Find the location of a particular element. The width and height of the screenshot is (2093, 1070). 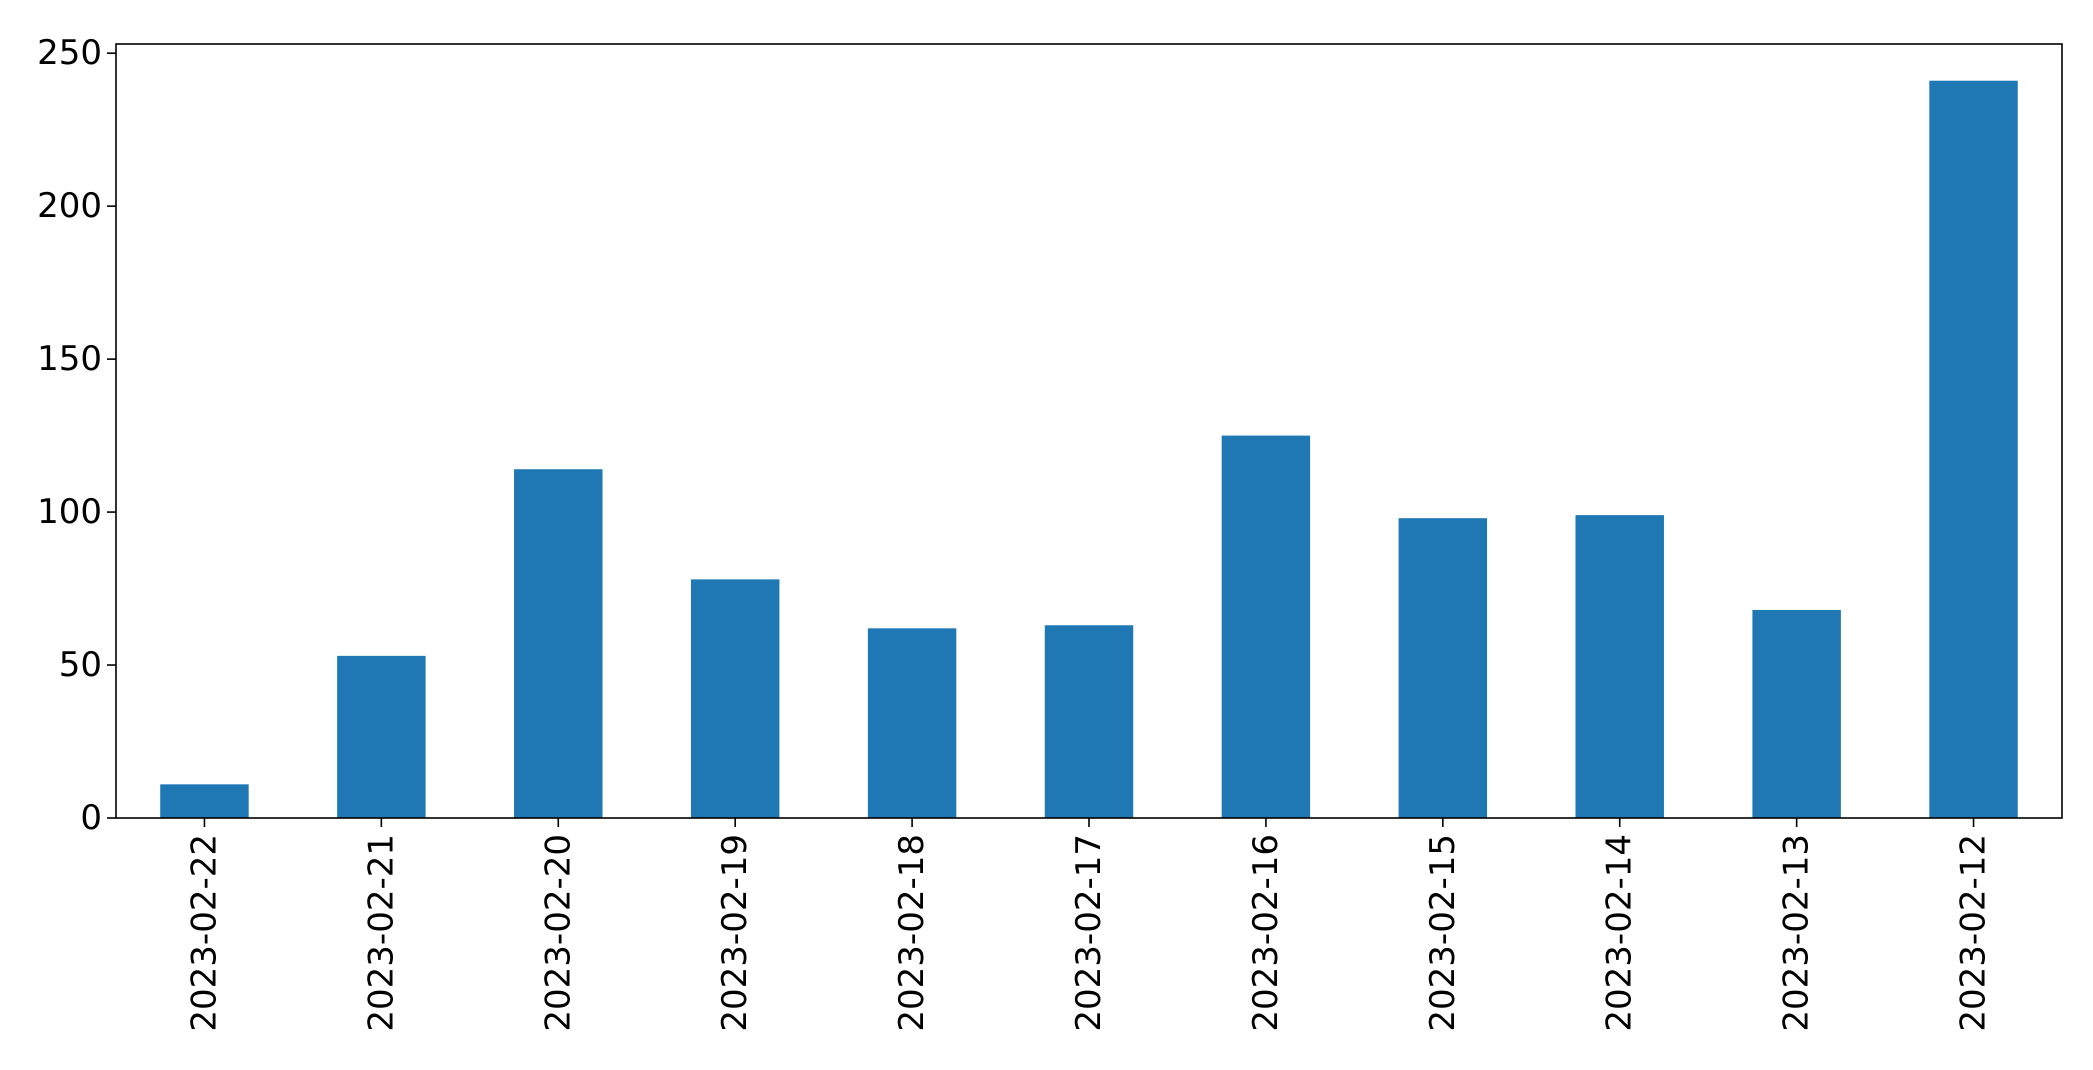

y-tick-label: 0 is located at coordinates (91, 818).